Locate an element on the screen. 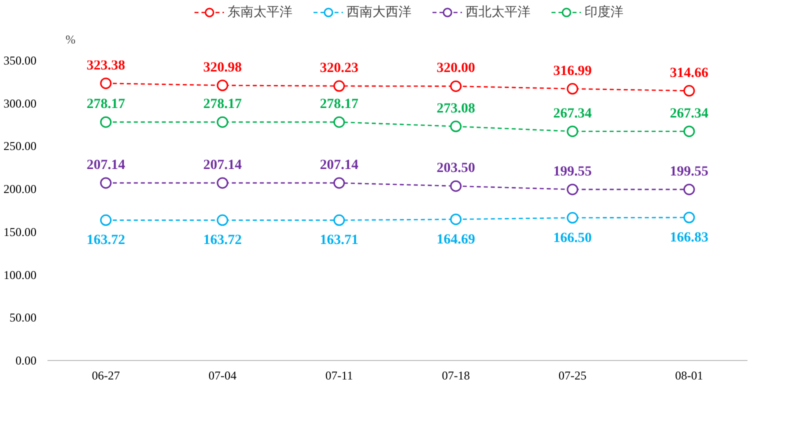 The height and width of the screenshot is (426, 791). x-tick-label: 06-27 is located at coordinates (106, 375).